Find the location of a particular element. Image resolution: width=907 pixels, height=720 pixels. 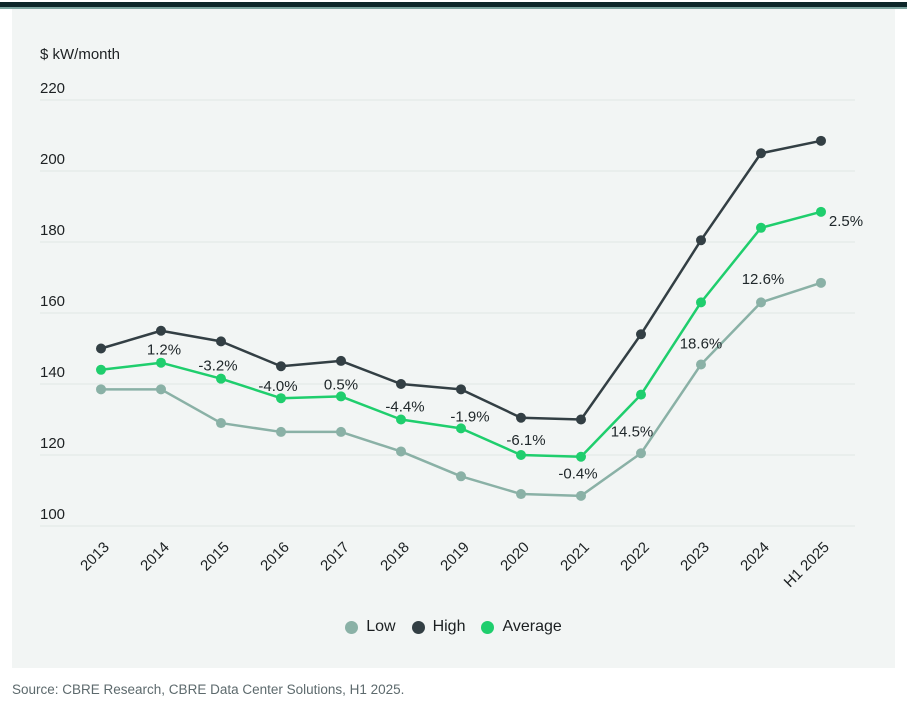

data-point-low-2024 is located at coordinates (761, 302).